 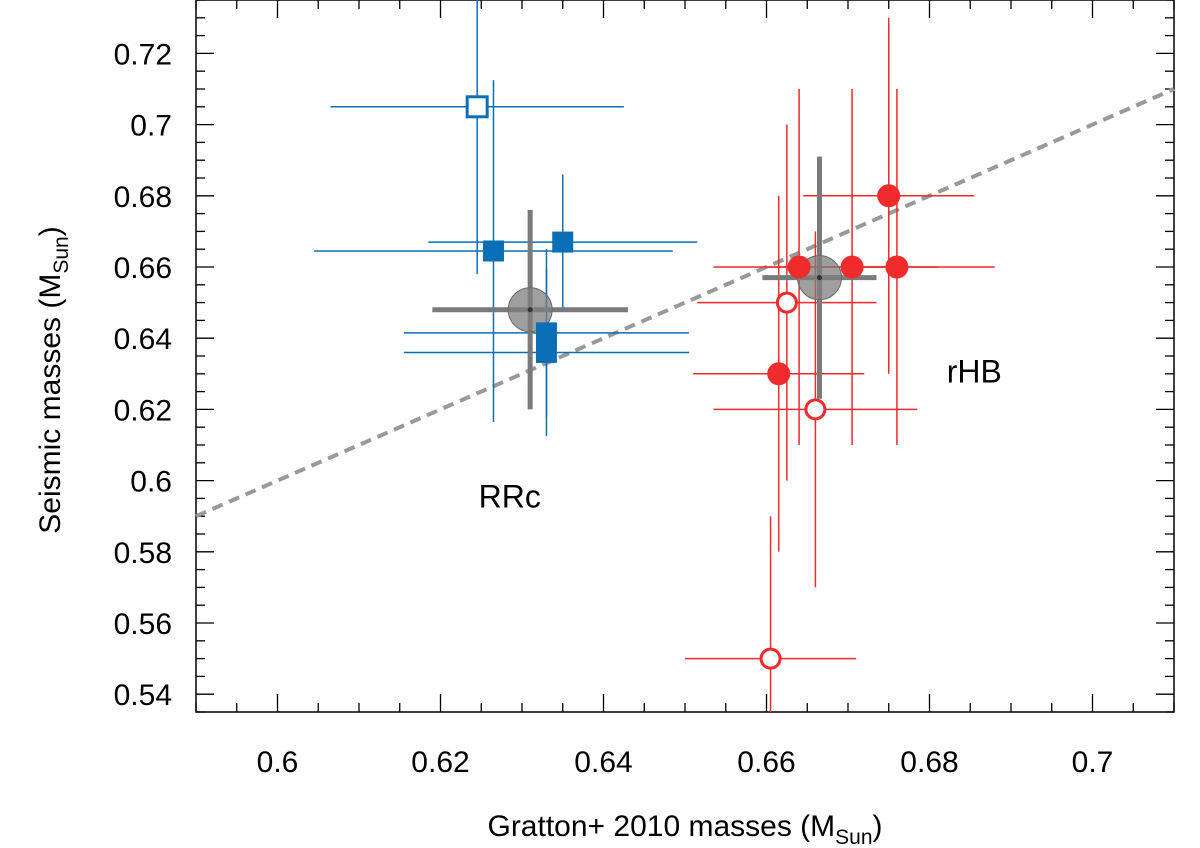 I want to click on y-tick-label: 0.6, so click(x=151, y=482).